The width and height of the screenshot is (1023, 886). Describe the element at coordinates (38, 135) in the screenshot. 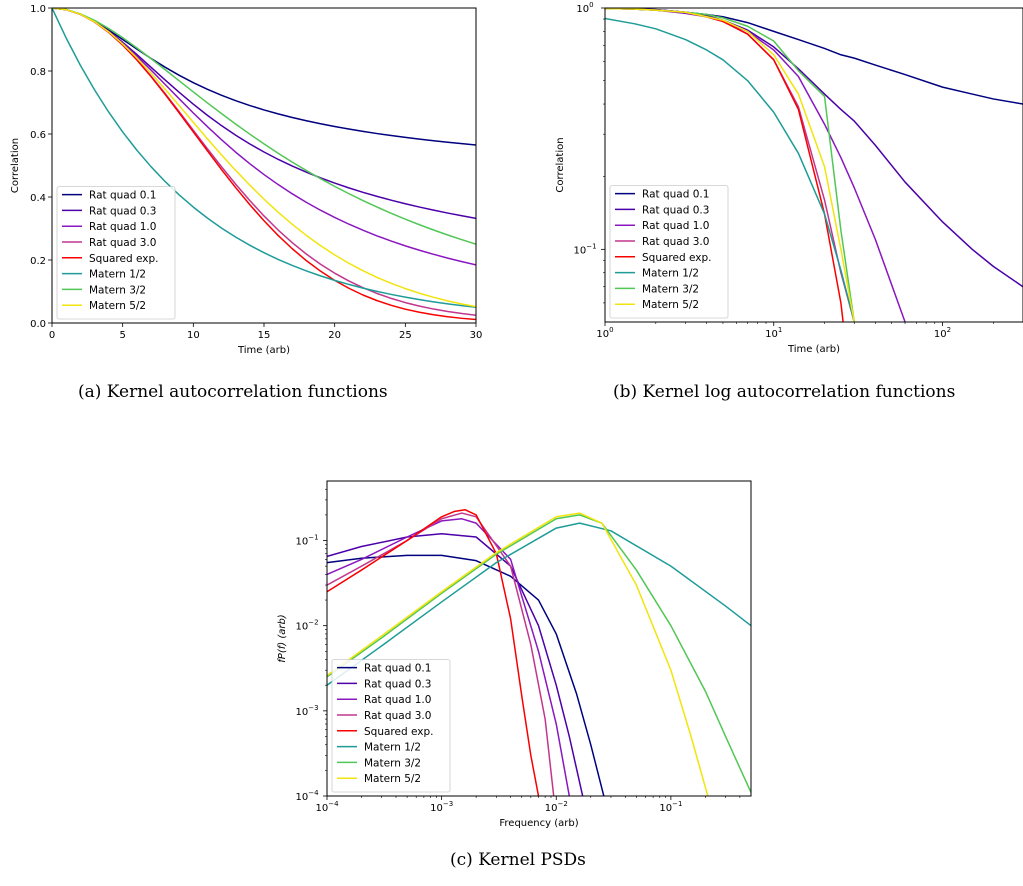

I see `y-tick-label: 0.6` at that location.